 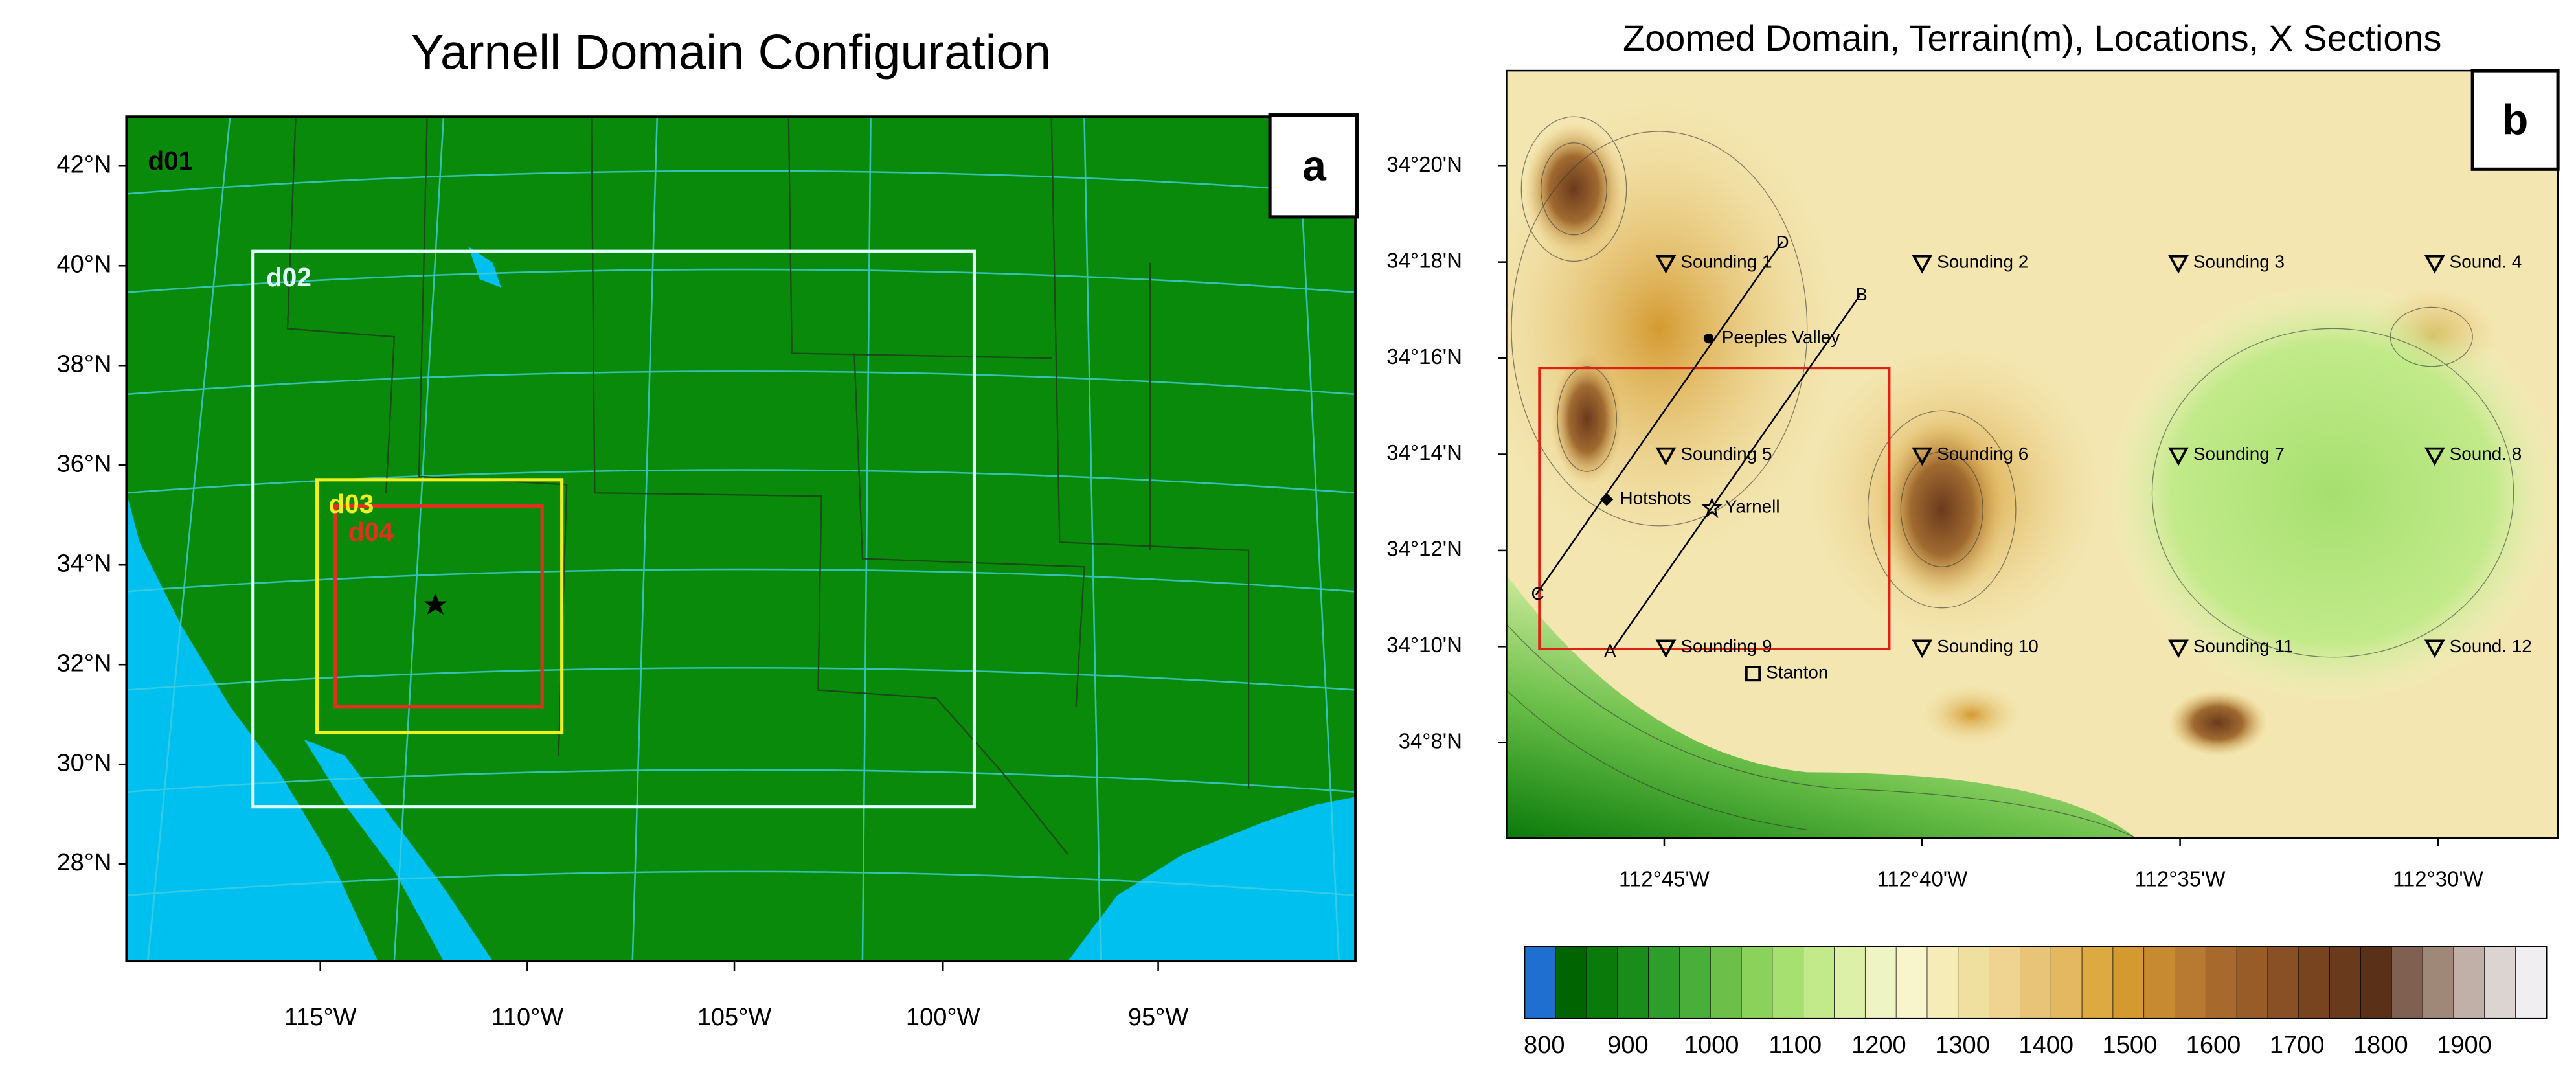 What do you see at coordinates (170, 161) in the screenshot?
I see `domain-label: d01` at bounding box center [170, 161].